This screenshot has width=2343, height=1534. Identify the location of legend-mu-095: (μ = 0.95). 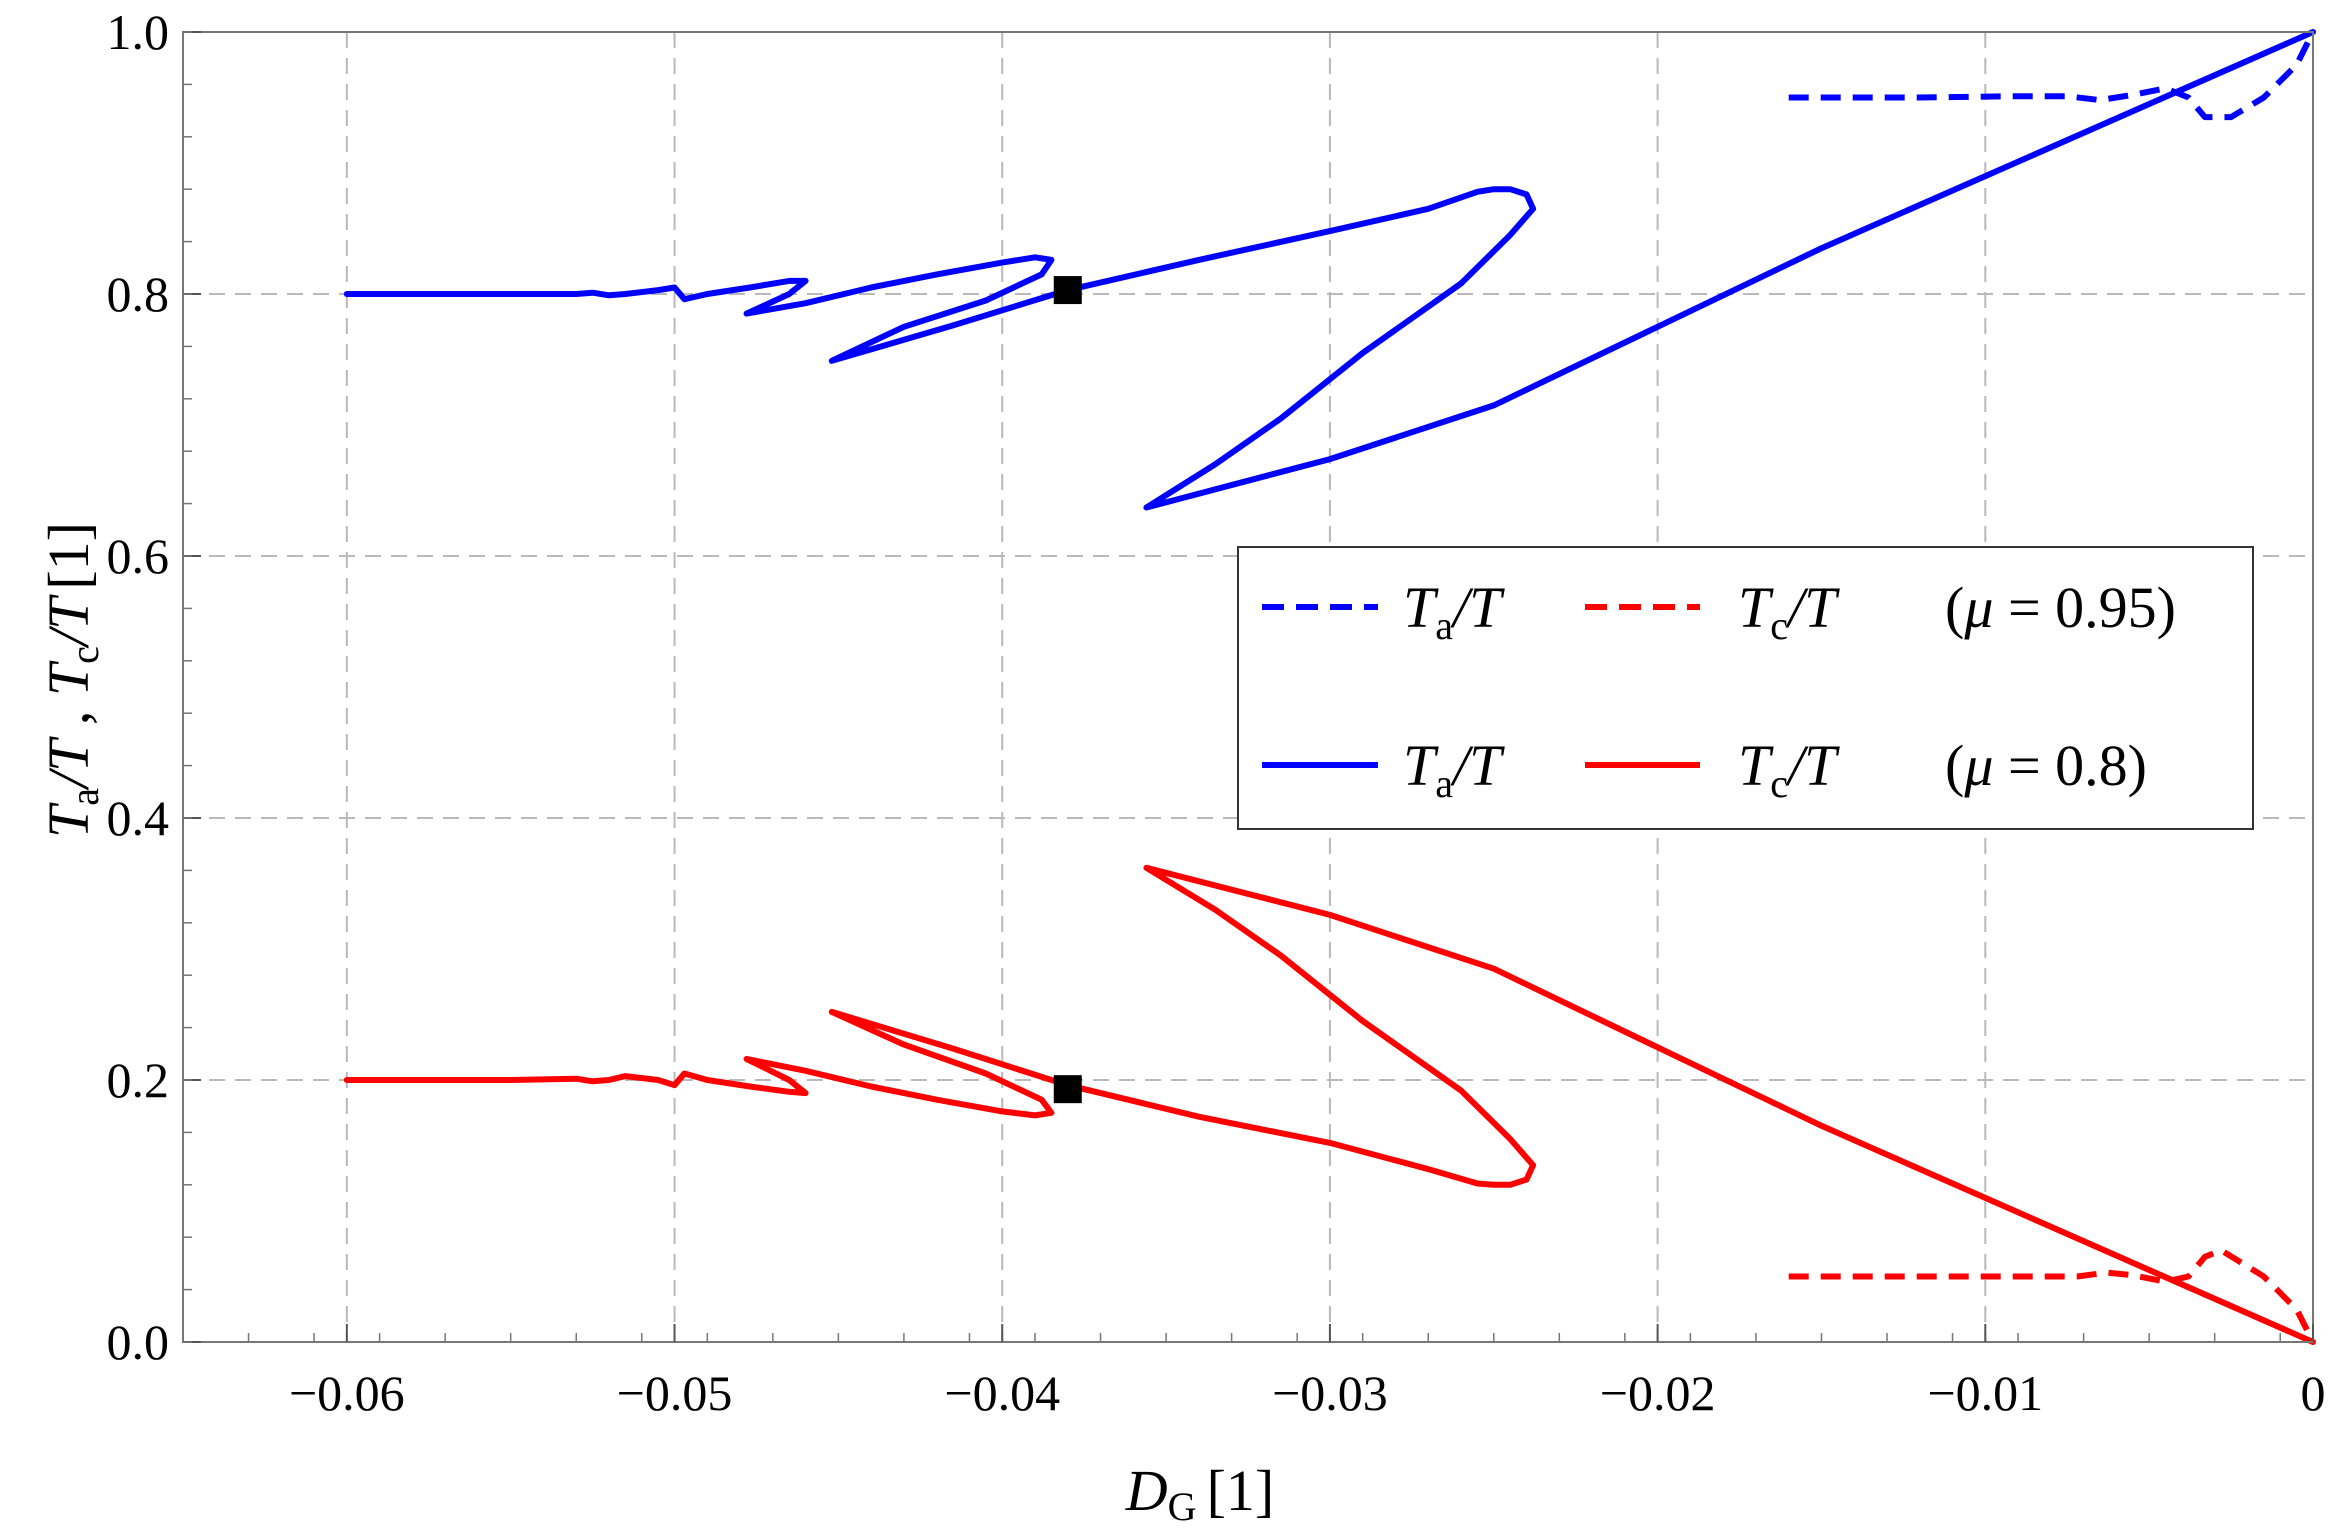
(2060, 607).